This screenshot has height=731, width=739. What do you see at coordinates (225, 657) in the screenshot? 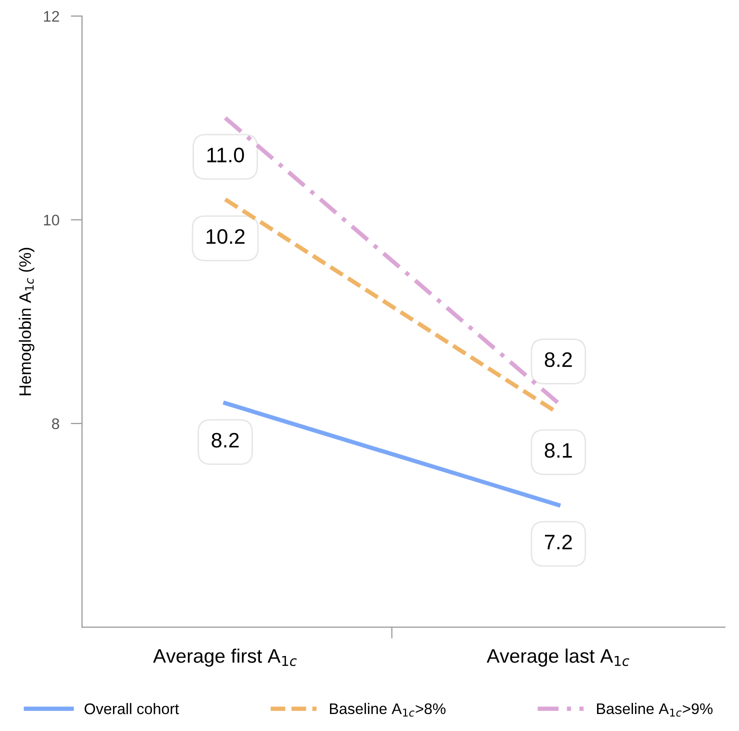
I see `x-tick-label: Average first A$_{1c}$` at bounding box center [225, 657].